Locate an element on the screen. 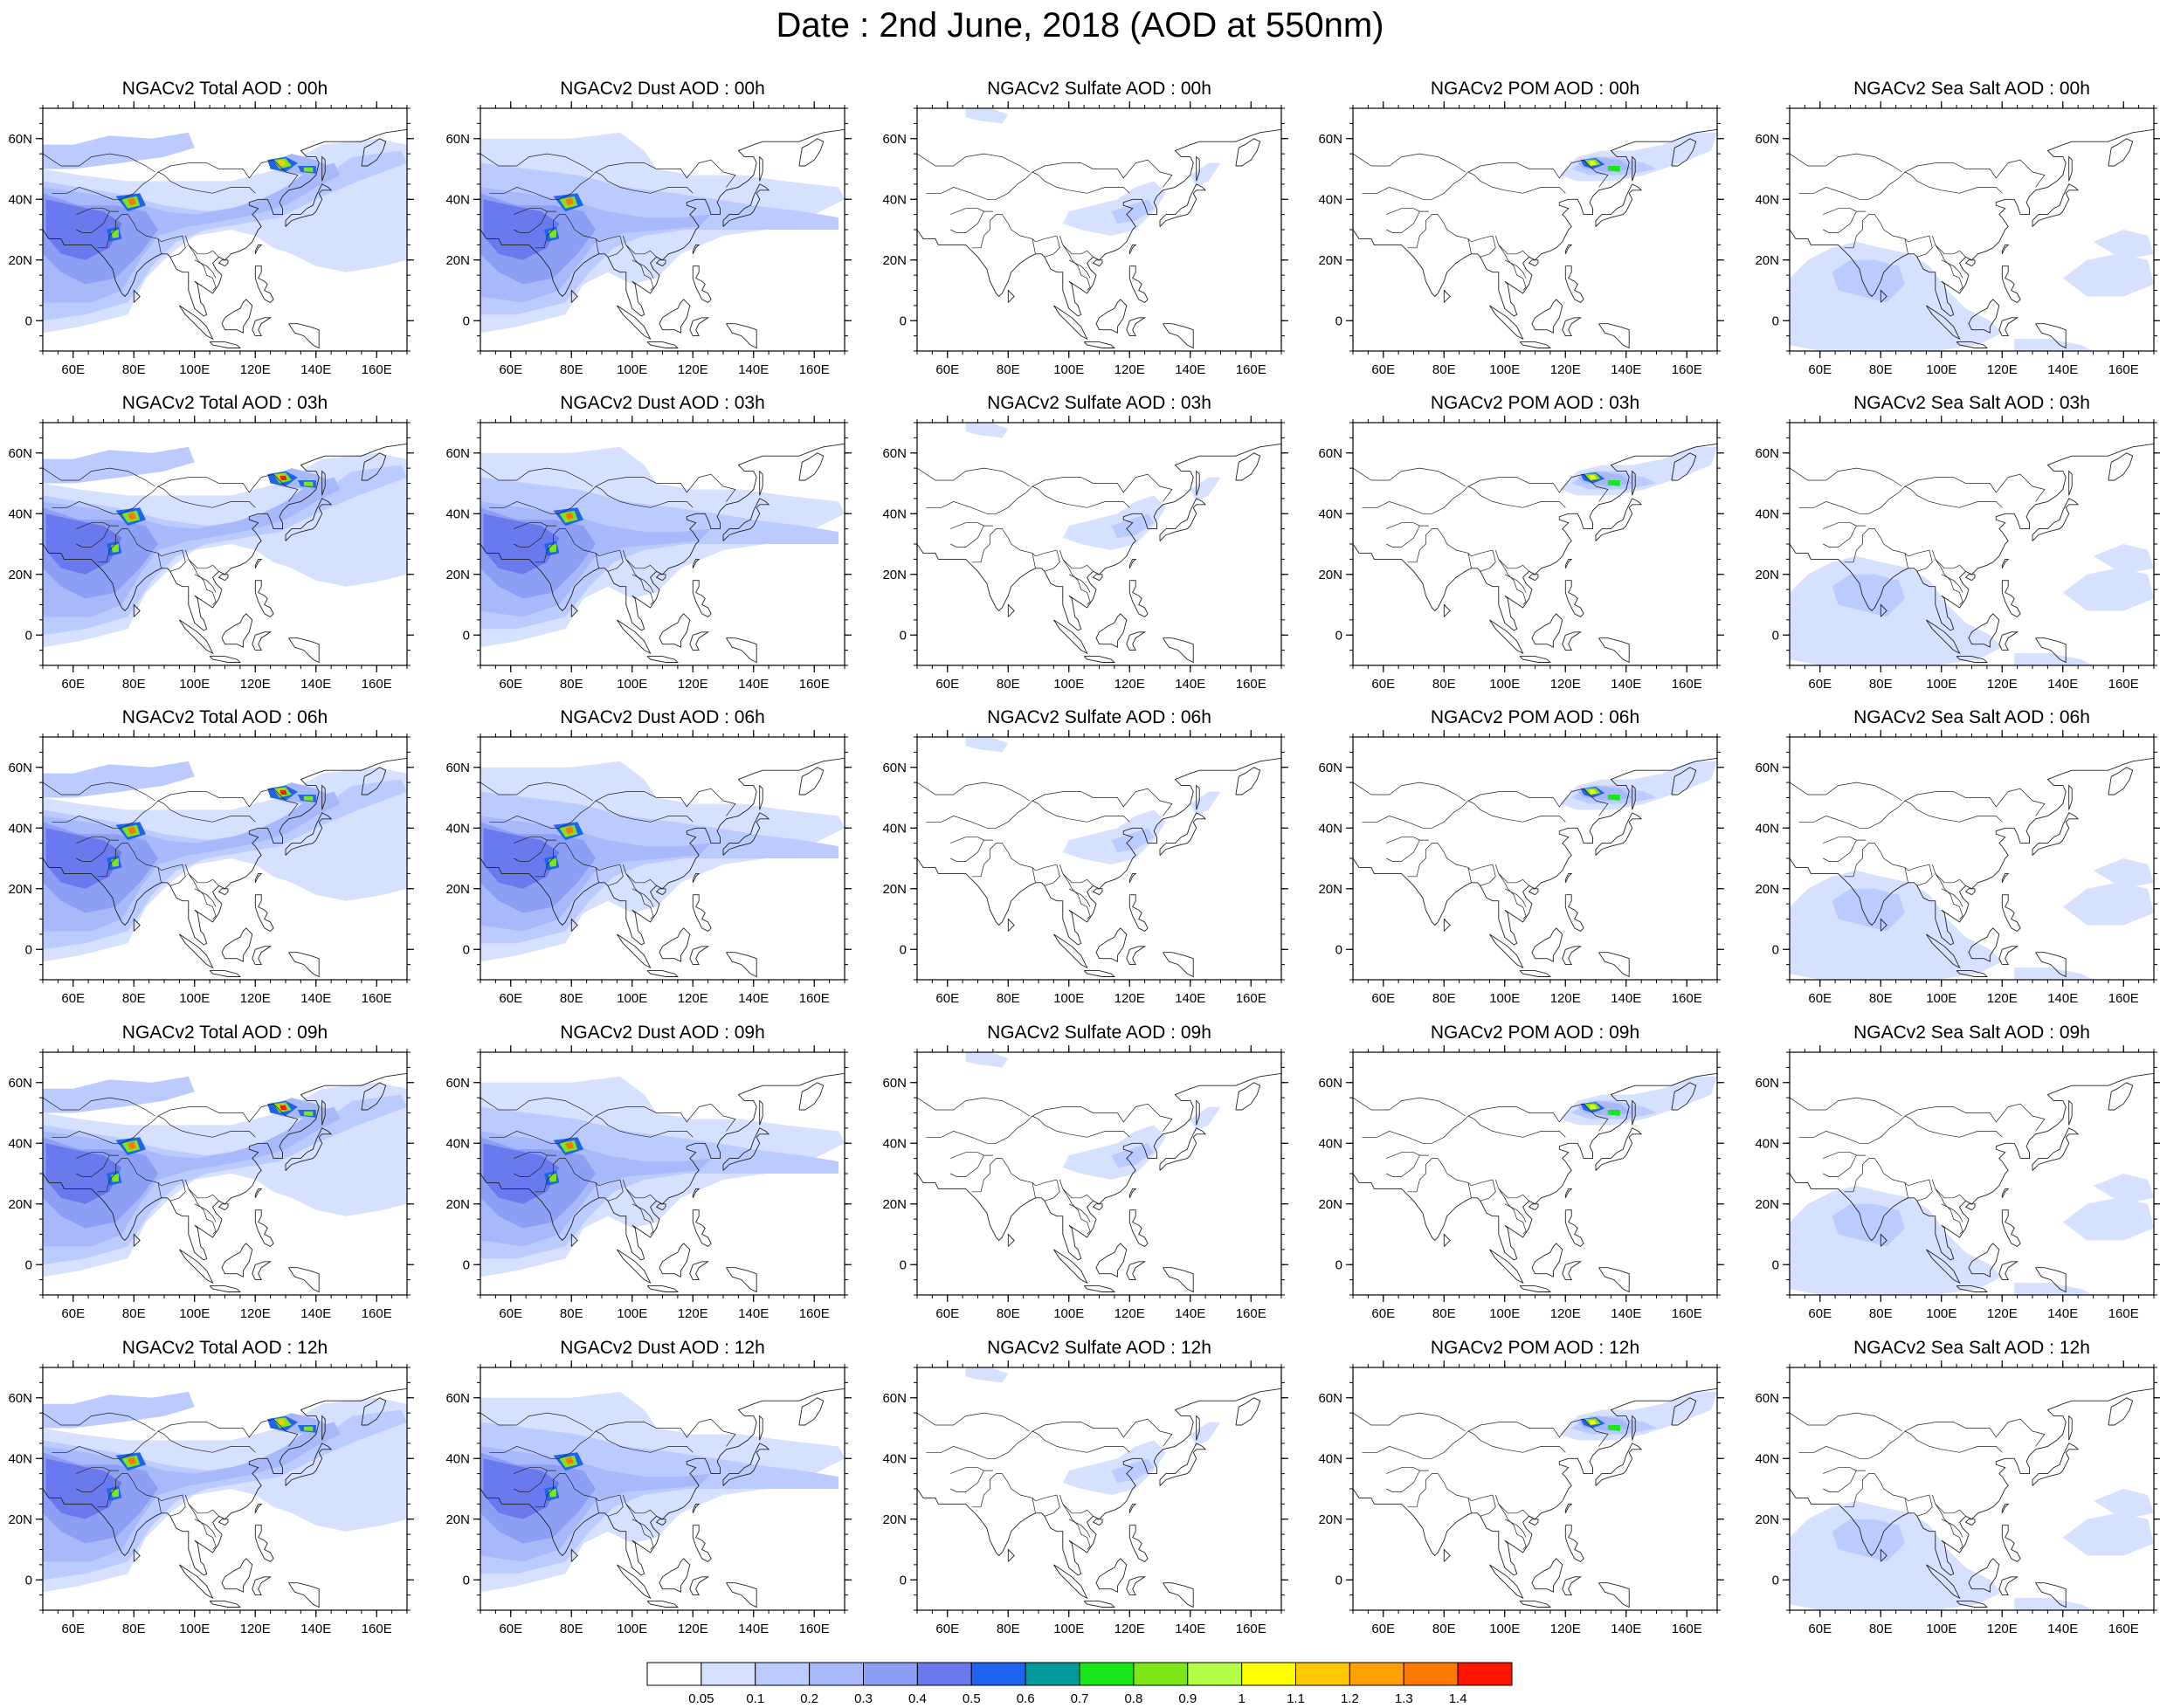 This screenshot has height=1708, width=2160. lon-tick-label: 80E is located at coordinates (1881, 369).